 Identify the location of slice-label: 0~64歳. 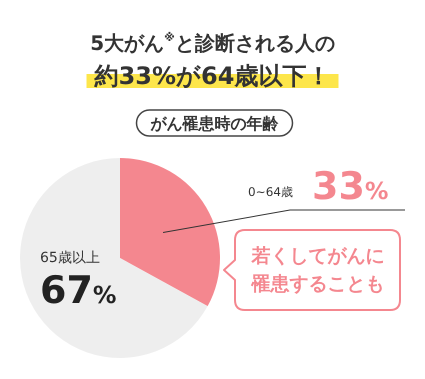
(270, 192).